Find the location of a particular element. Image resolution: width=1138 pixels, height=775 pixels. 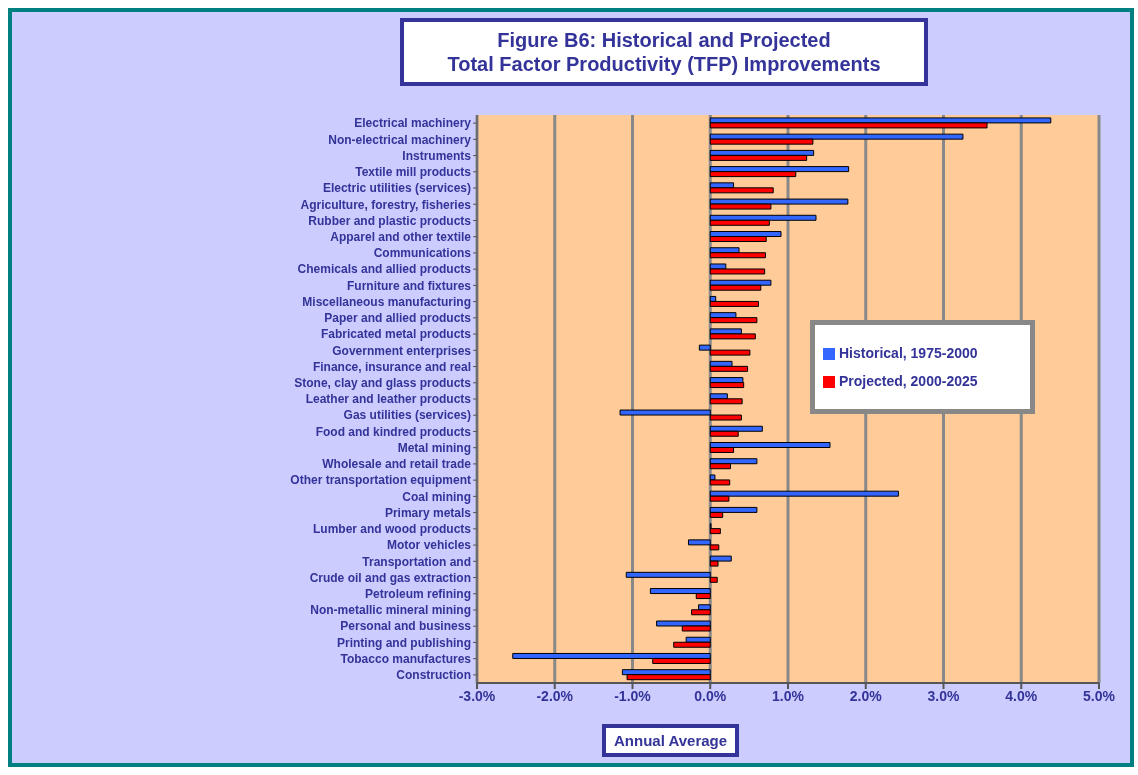

y-tick-label: Stone, clay and glass products is located at coordinates (383, 383).